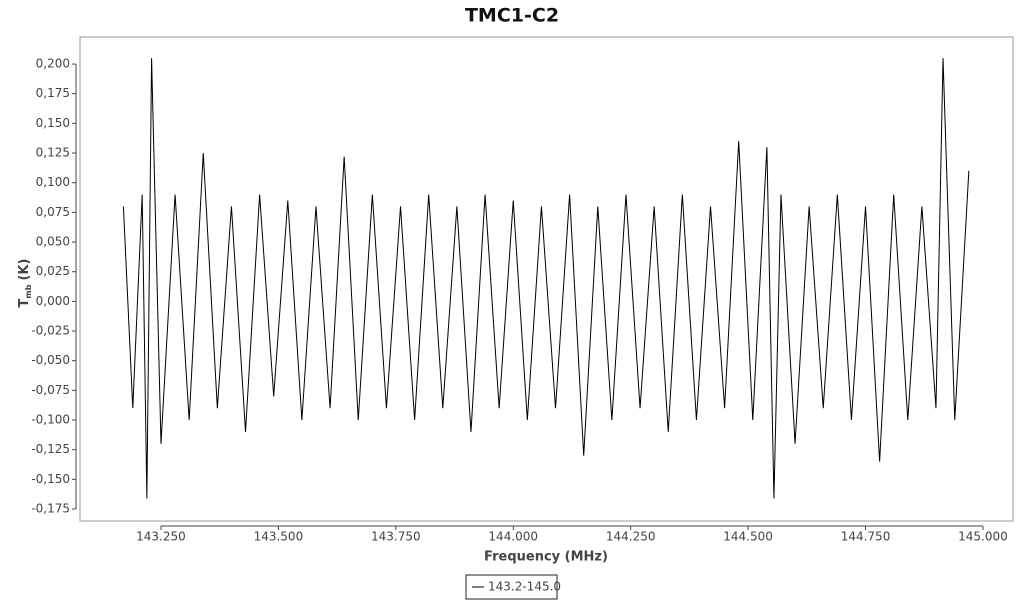  I want to click on x-tick-label: 144.500, so click(748, 537).